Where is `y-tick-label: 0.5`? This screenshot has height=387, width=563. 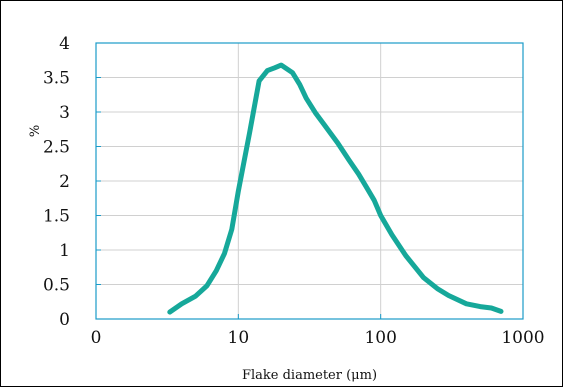
y-tick-label: 0.5 is located at coordinates (56, 286).